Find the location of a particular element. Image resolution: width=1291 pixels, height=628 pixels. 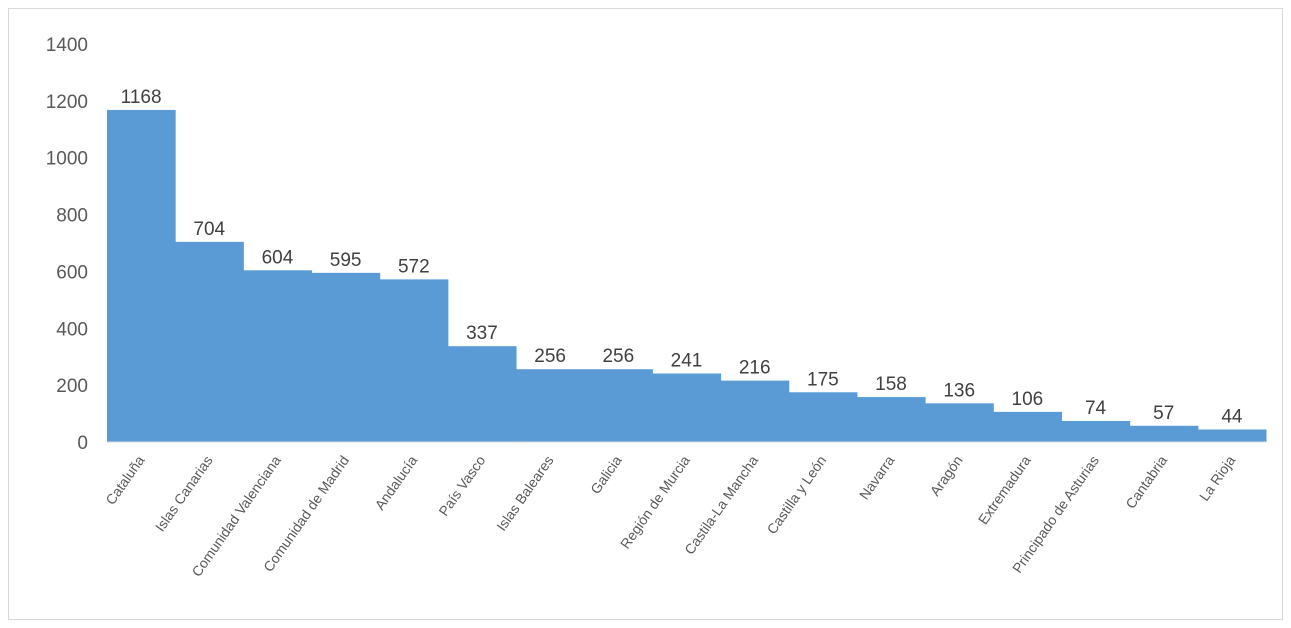

data-label: 604 is located at coordinates (278, 257).